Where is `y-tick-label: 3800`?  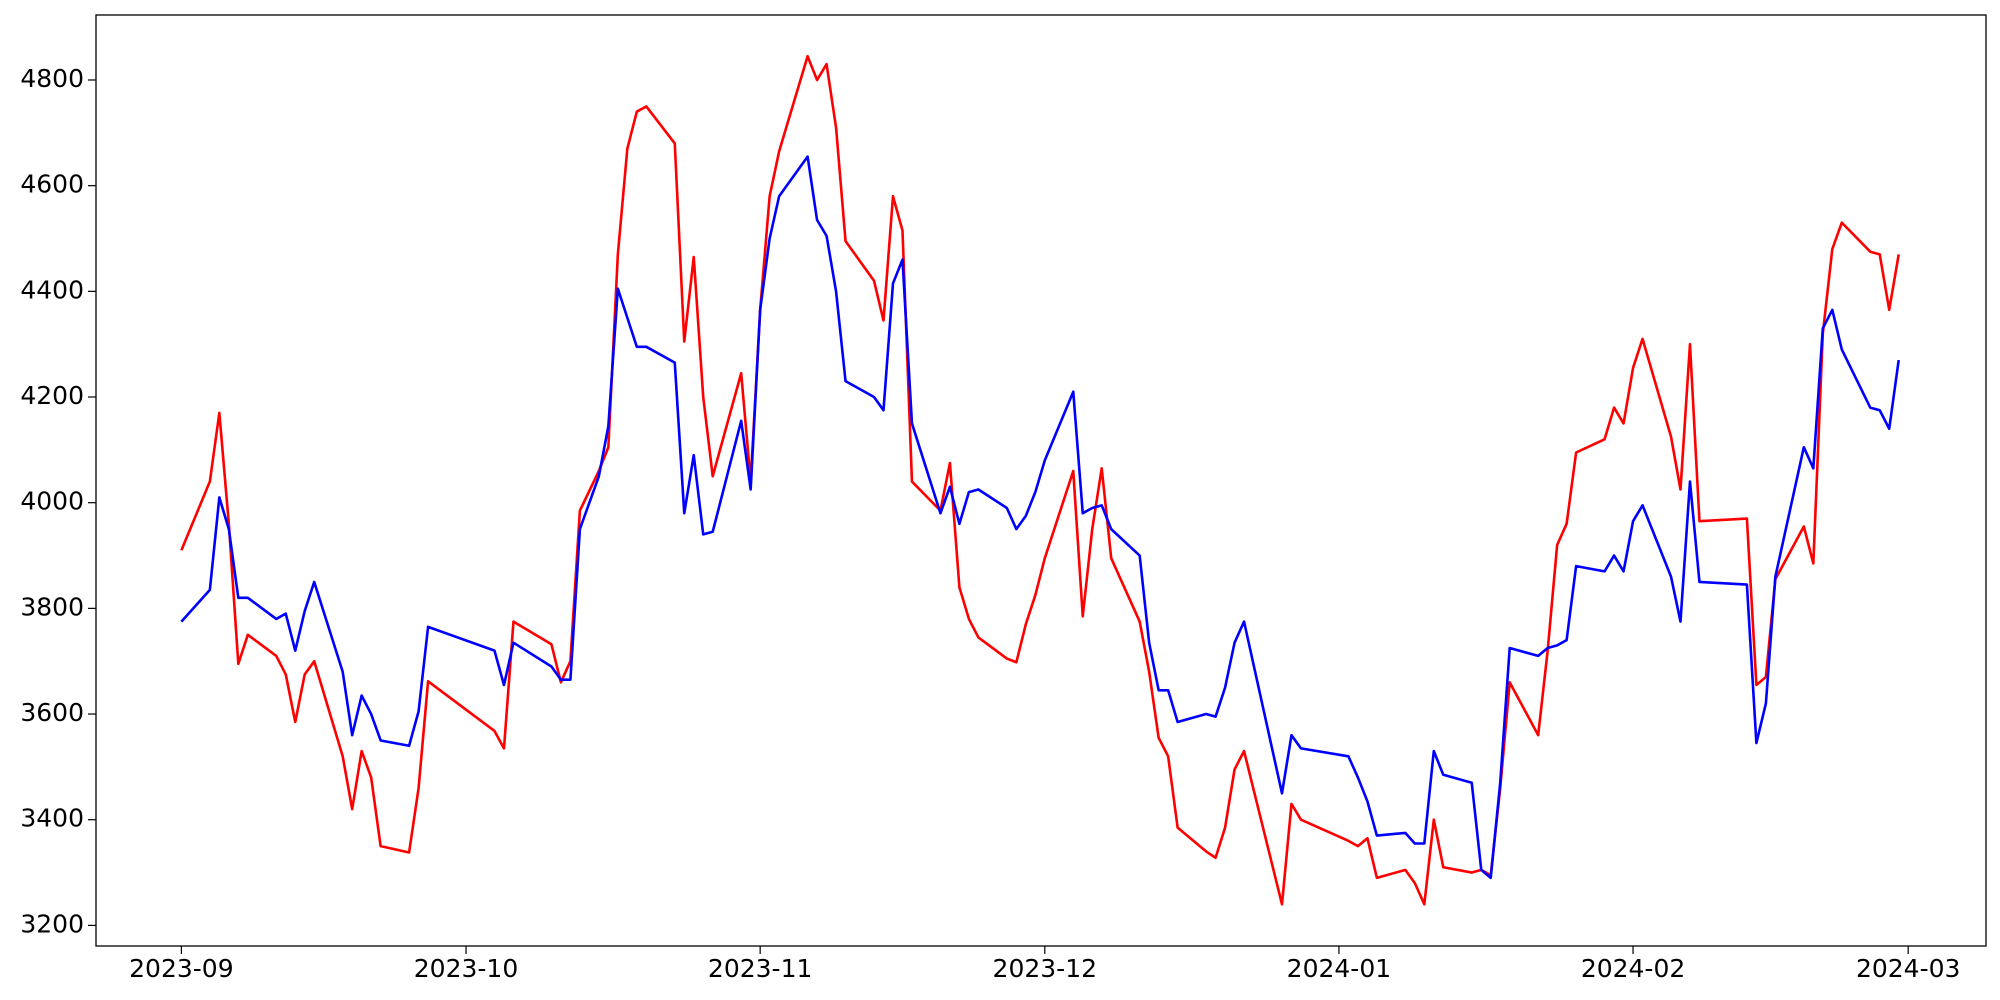
y-tick-label: 3800 is located at coordinates (52, 606).